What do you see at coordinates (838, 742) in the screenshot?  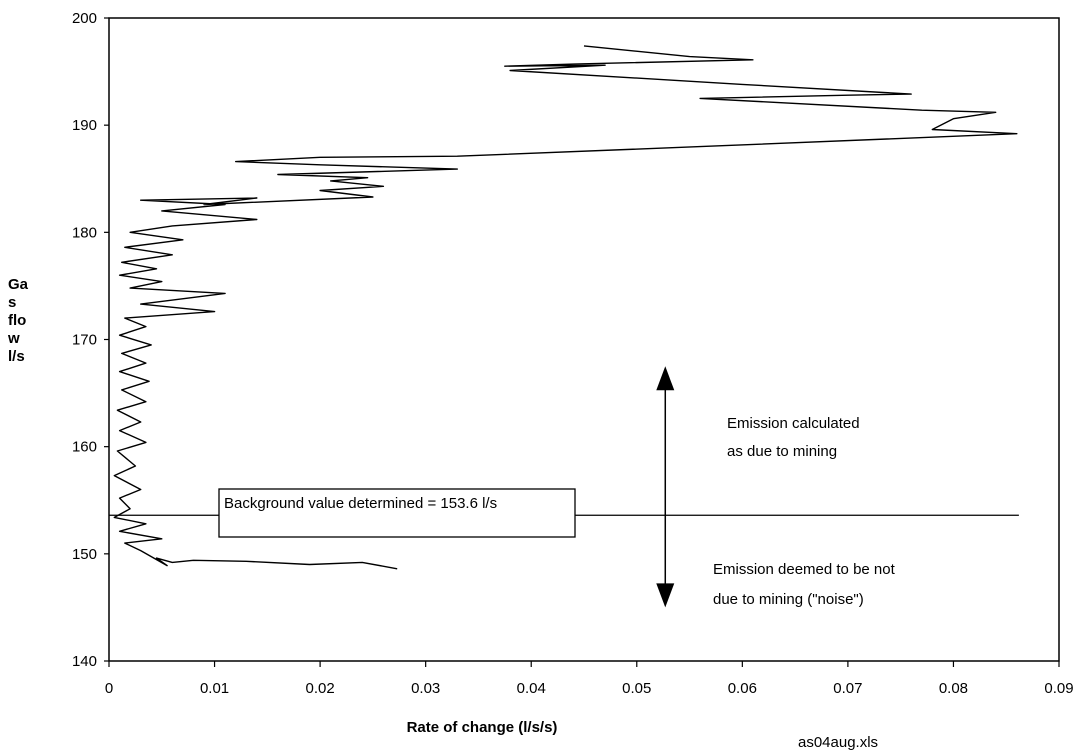 I see `source-filename: as04aug.xls` at bounding box center [838, 742].